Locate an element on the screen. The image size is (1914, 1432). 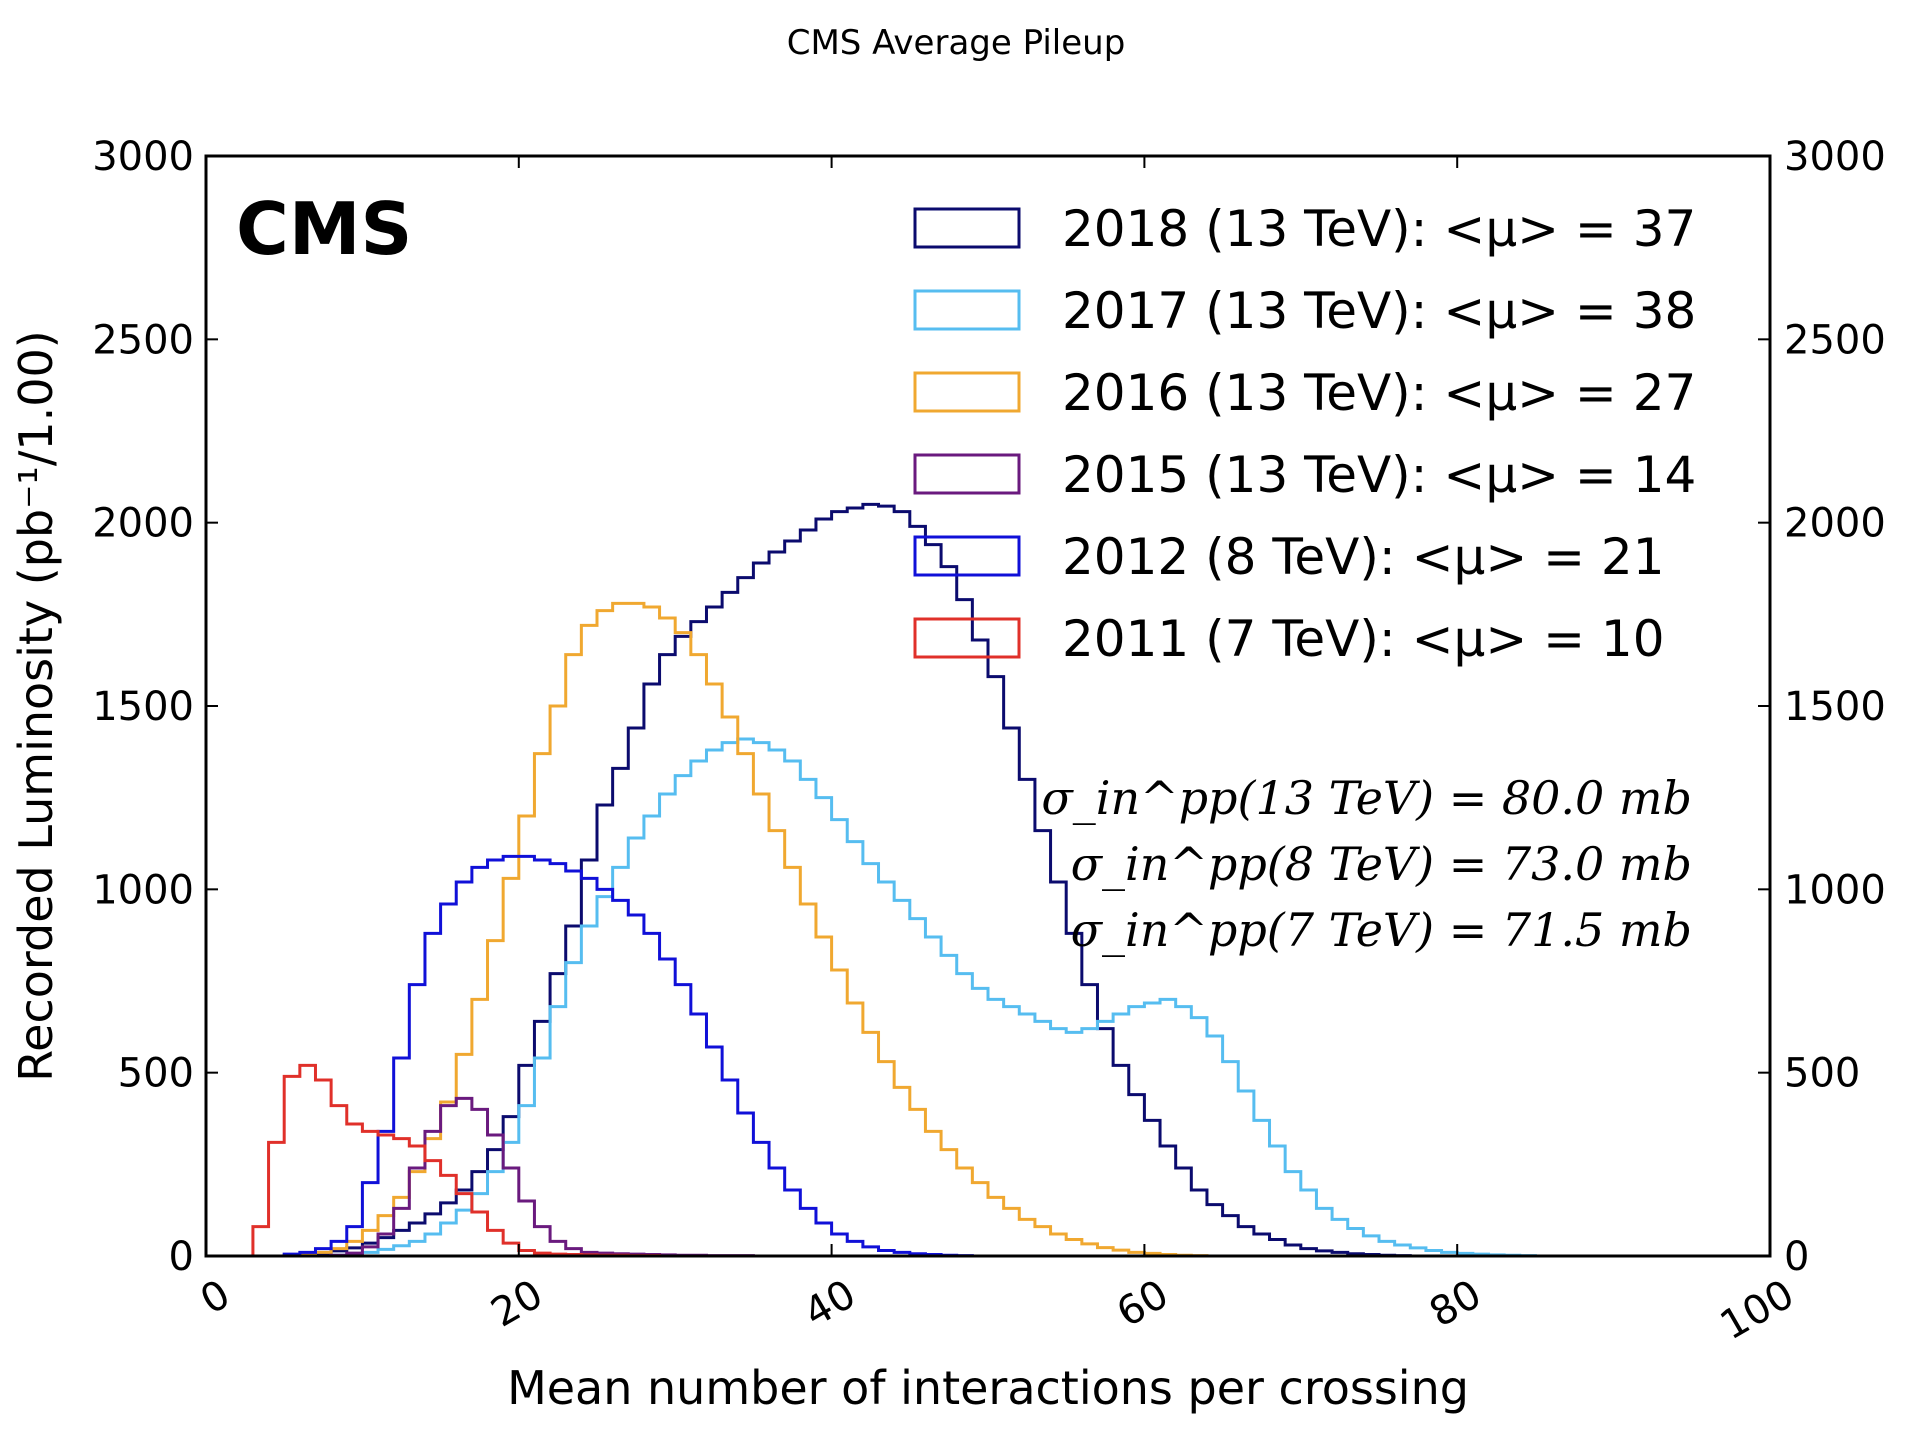
x-tick-label: 40 is located at coordinates (829, 1303).